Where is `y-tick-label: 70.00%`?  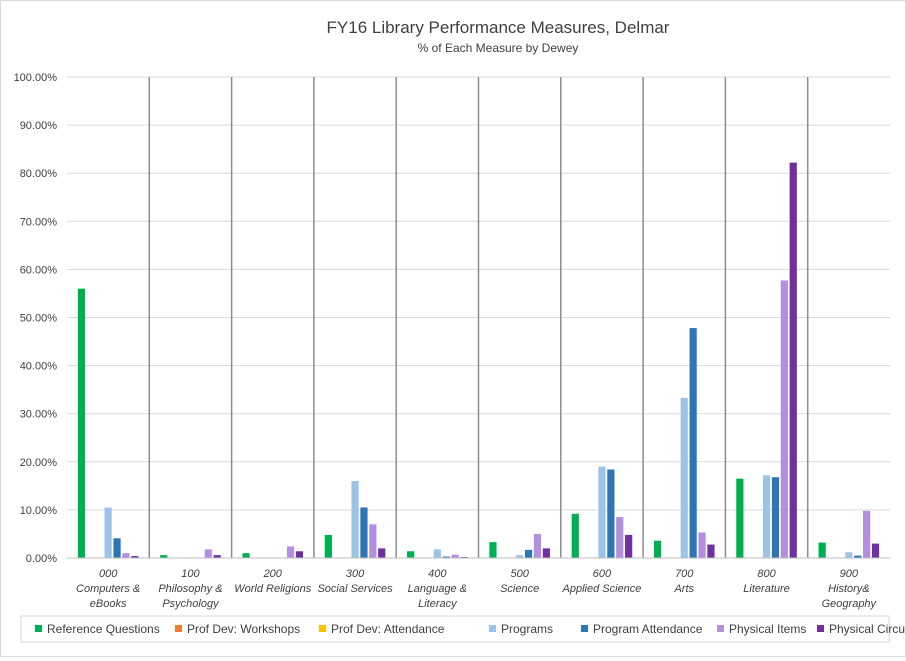 y-tick-label: 70.00% is located at coordinates (39, 222).